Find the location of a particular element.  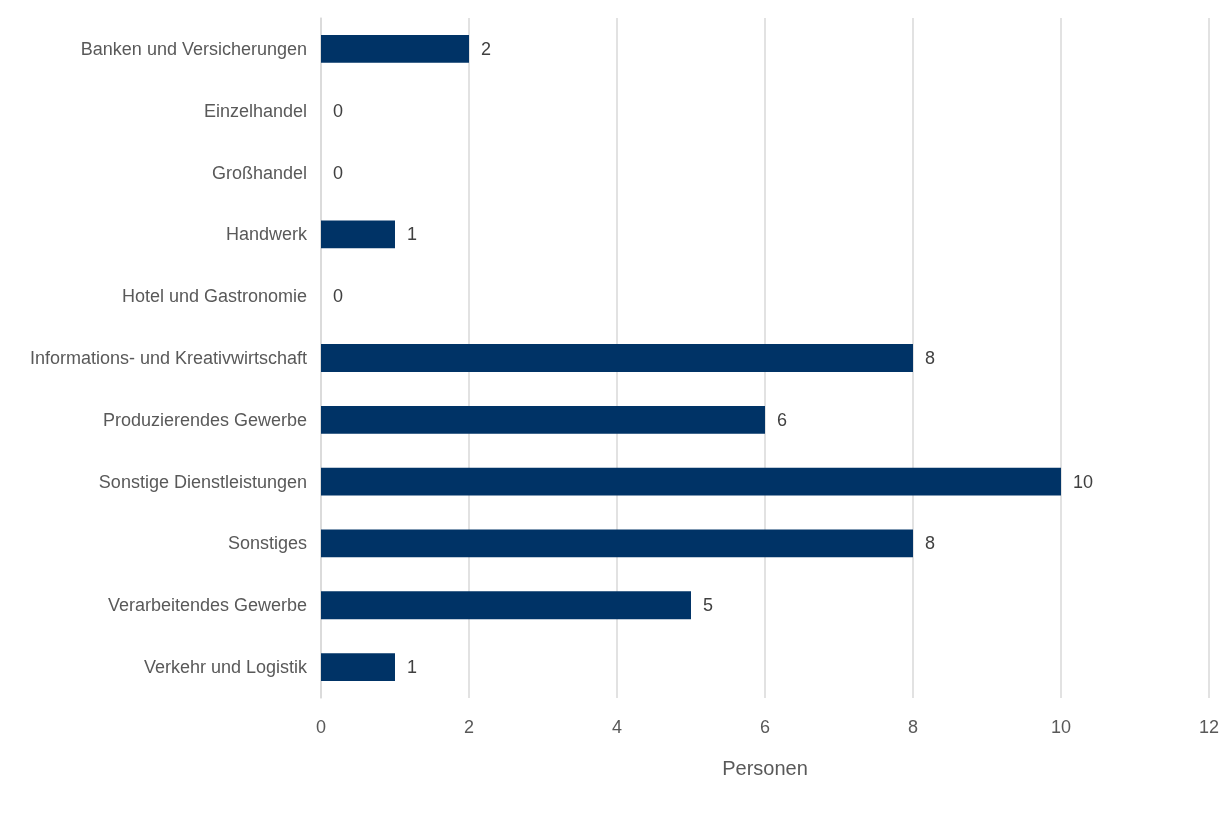

x-tick-label: 4 is located at coordinates (616, 727).